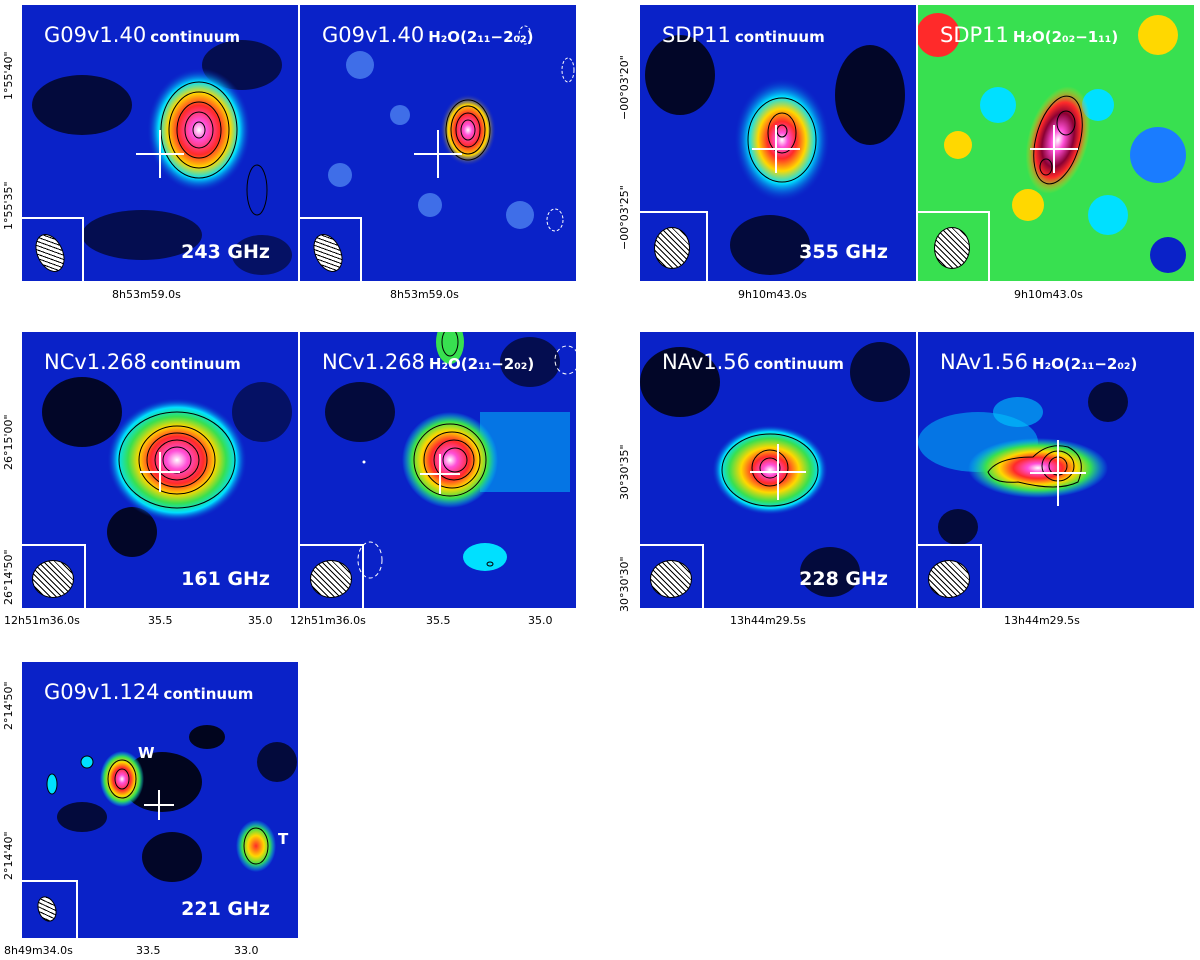 This screenshot has height=960, width=1200. What do you see at coordinates (1029, 35) in the screenshot?
I see `panel-title: SDP11 H₂O(2₀₂−1₁₁)` at bounding box center [1029, 35].